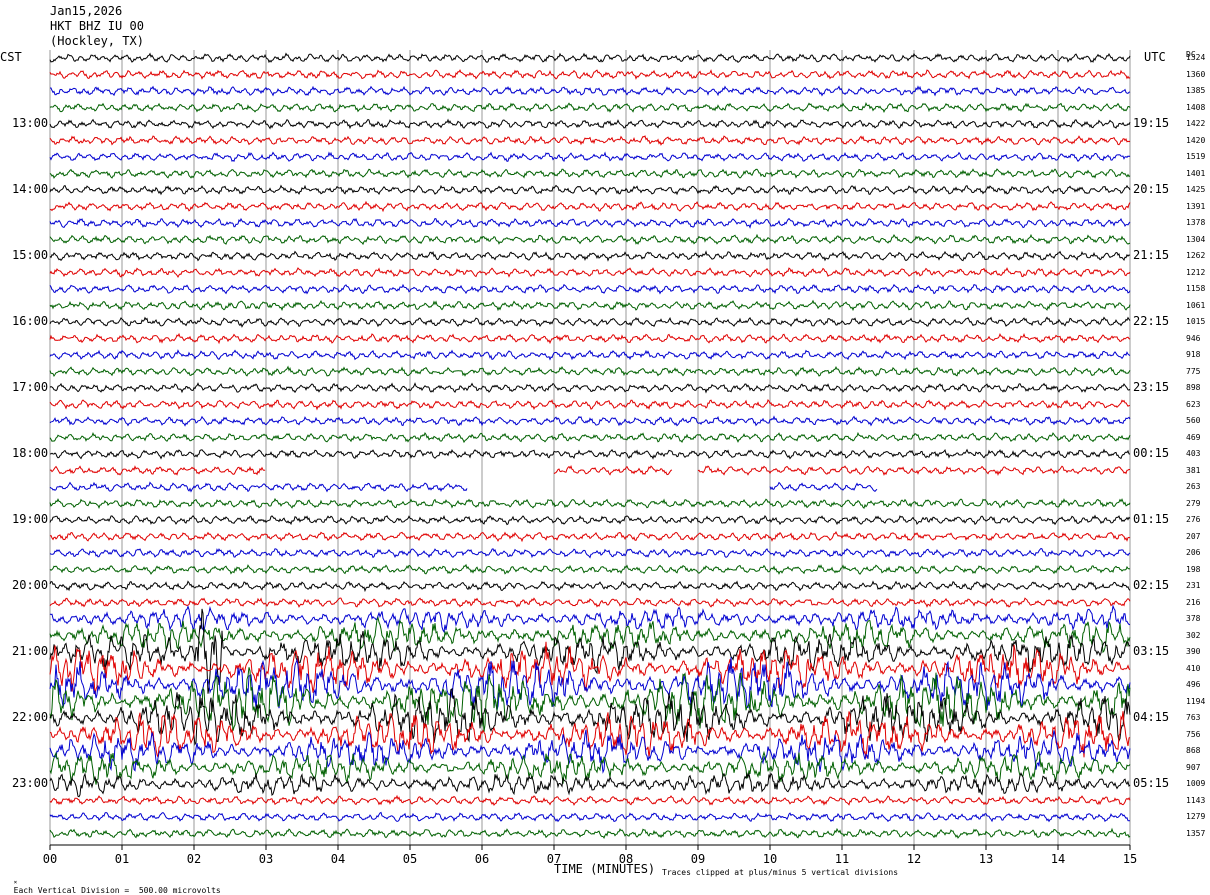 The width and height of the screenshot is (1210, 895). Describe the element at coordinates (1151, 123) in the screenshot. I see `right-hour-label: 19:15` at that location.